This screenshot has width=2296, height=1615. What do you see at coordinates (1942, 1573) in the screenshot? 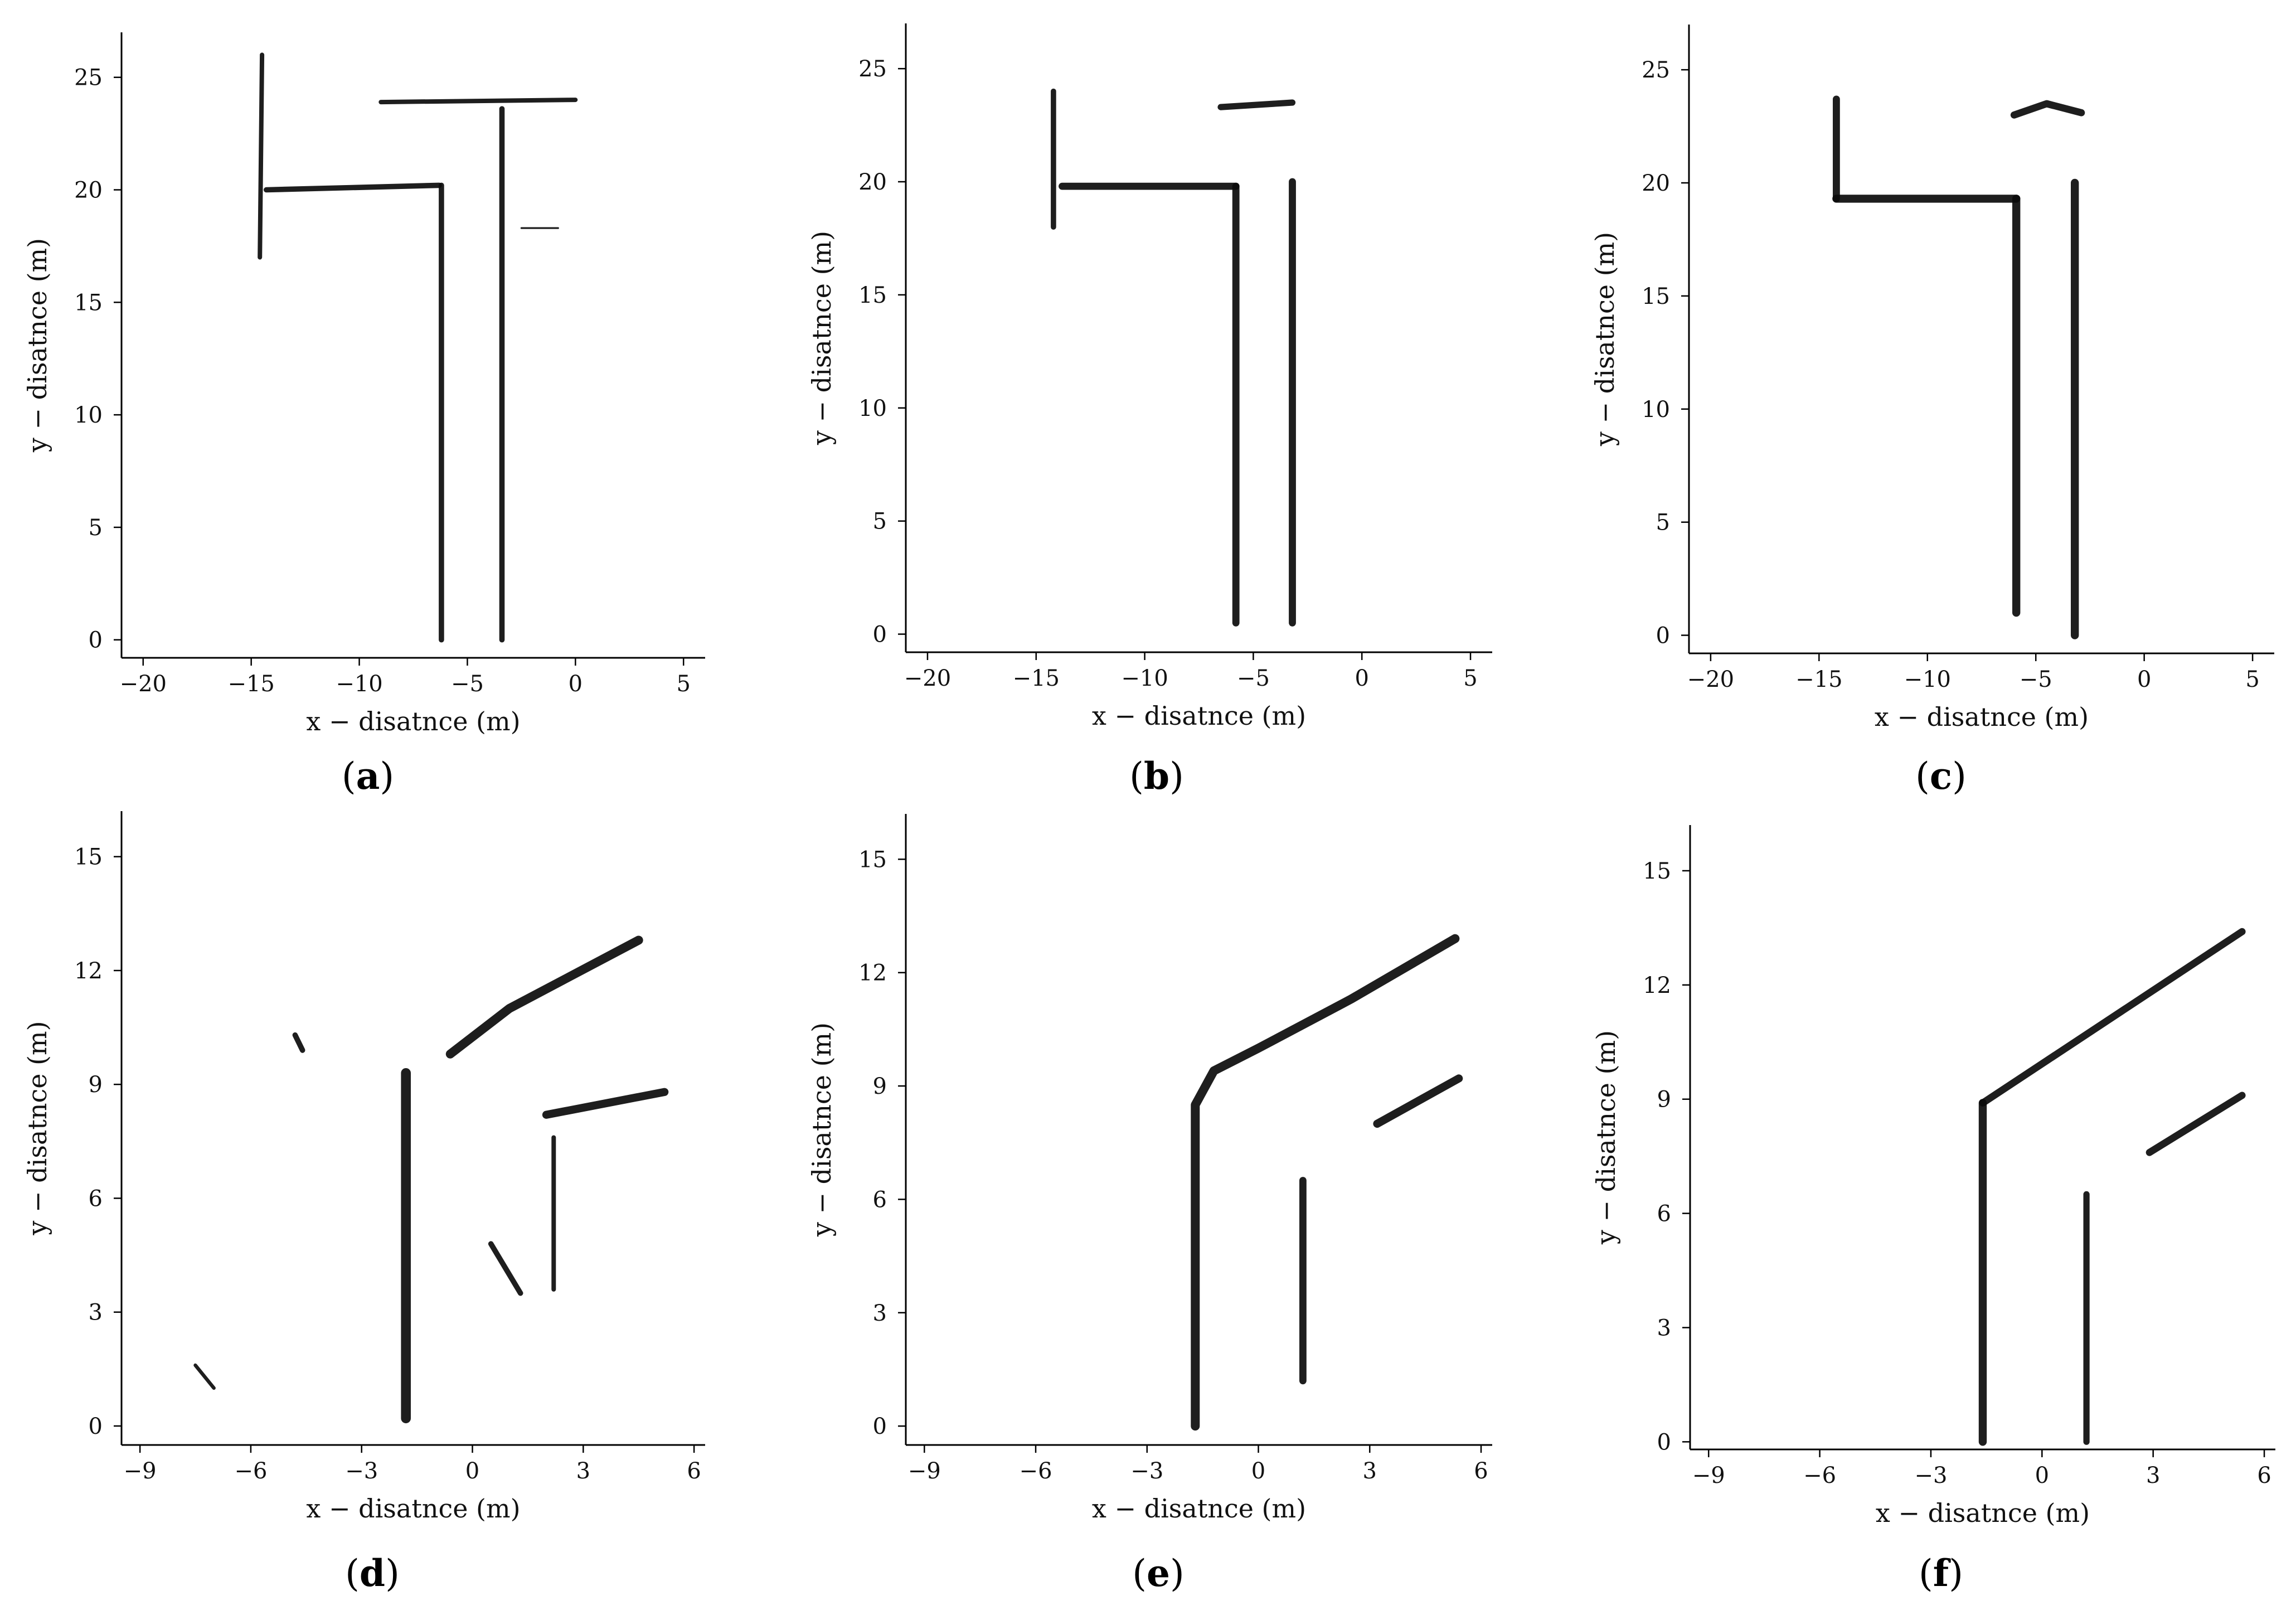
I see `panel-caption-letter: f` at bounding box center [1942, 1573].